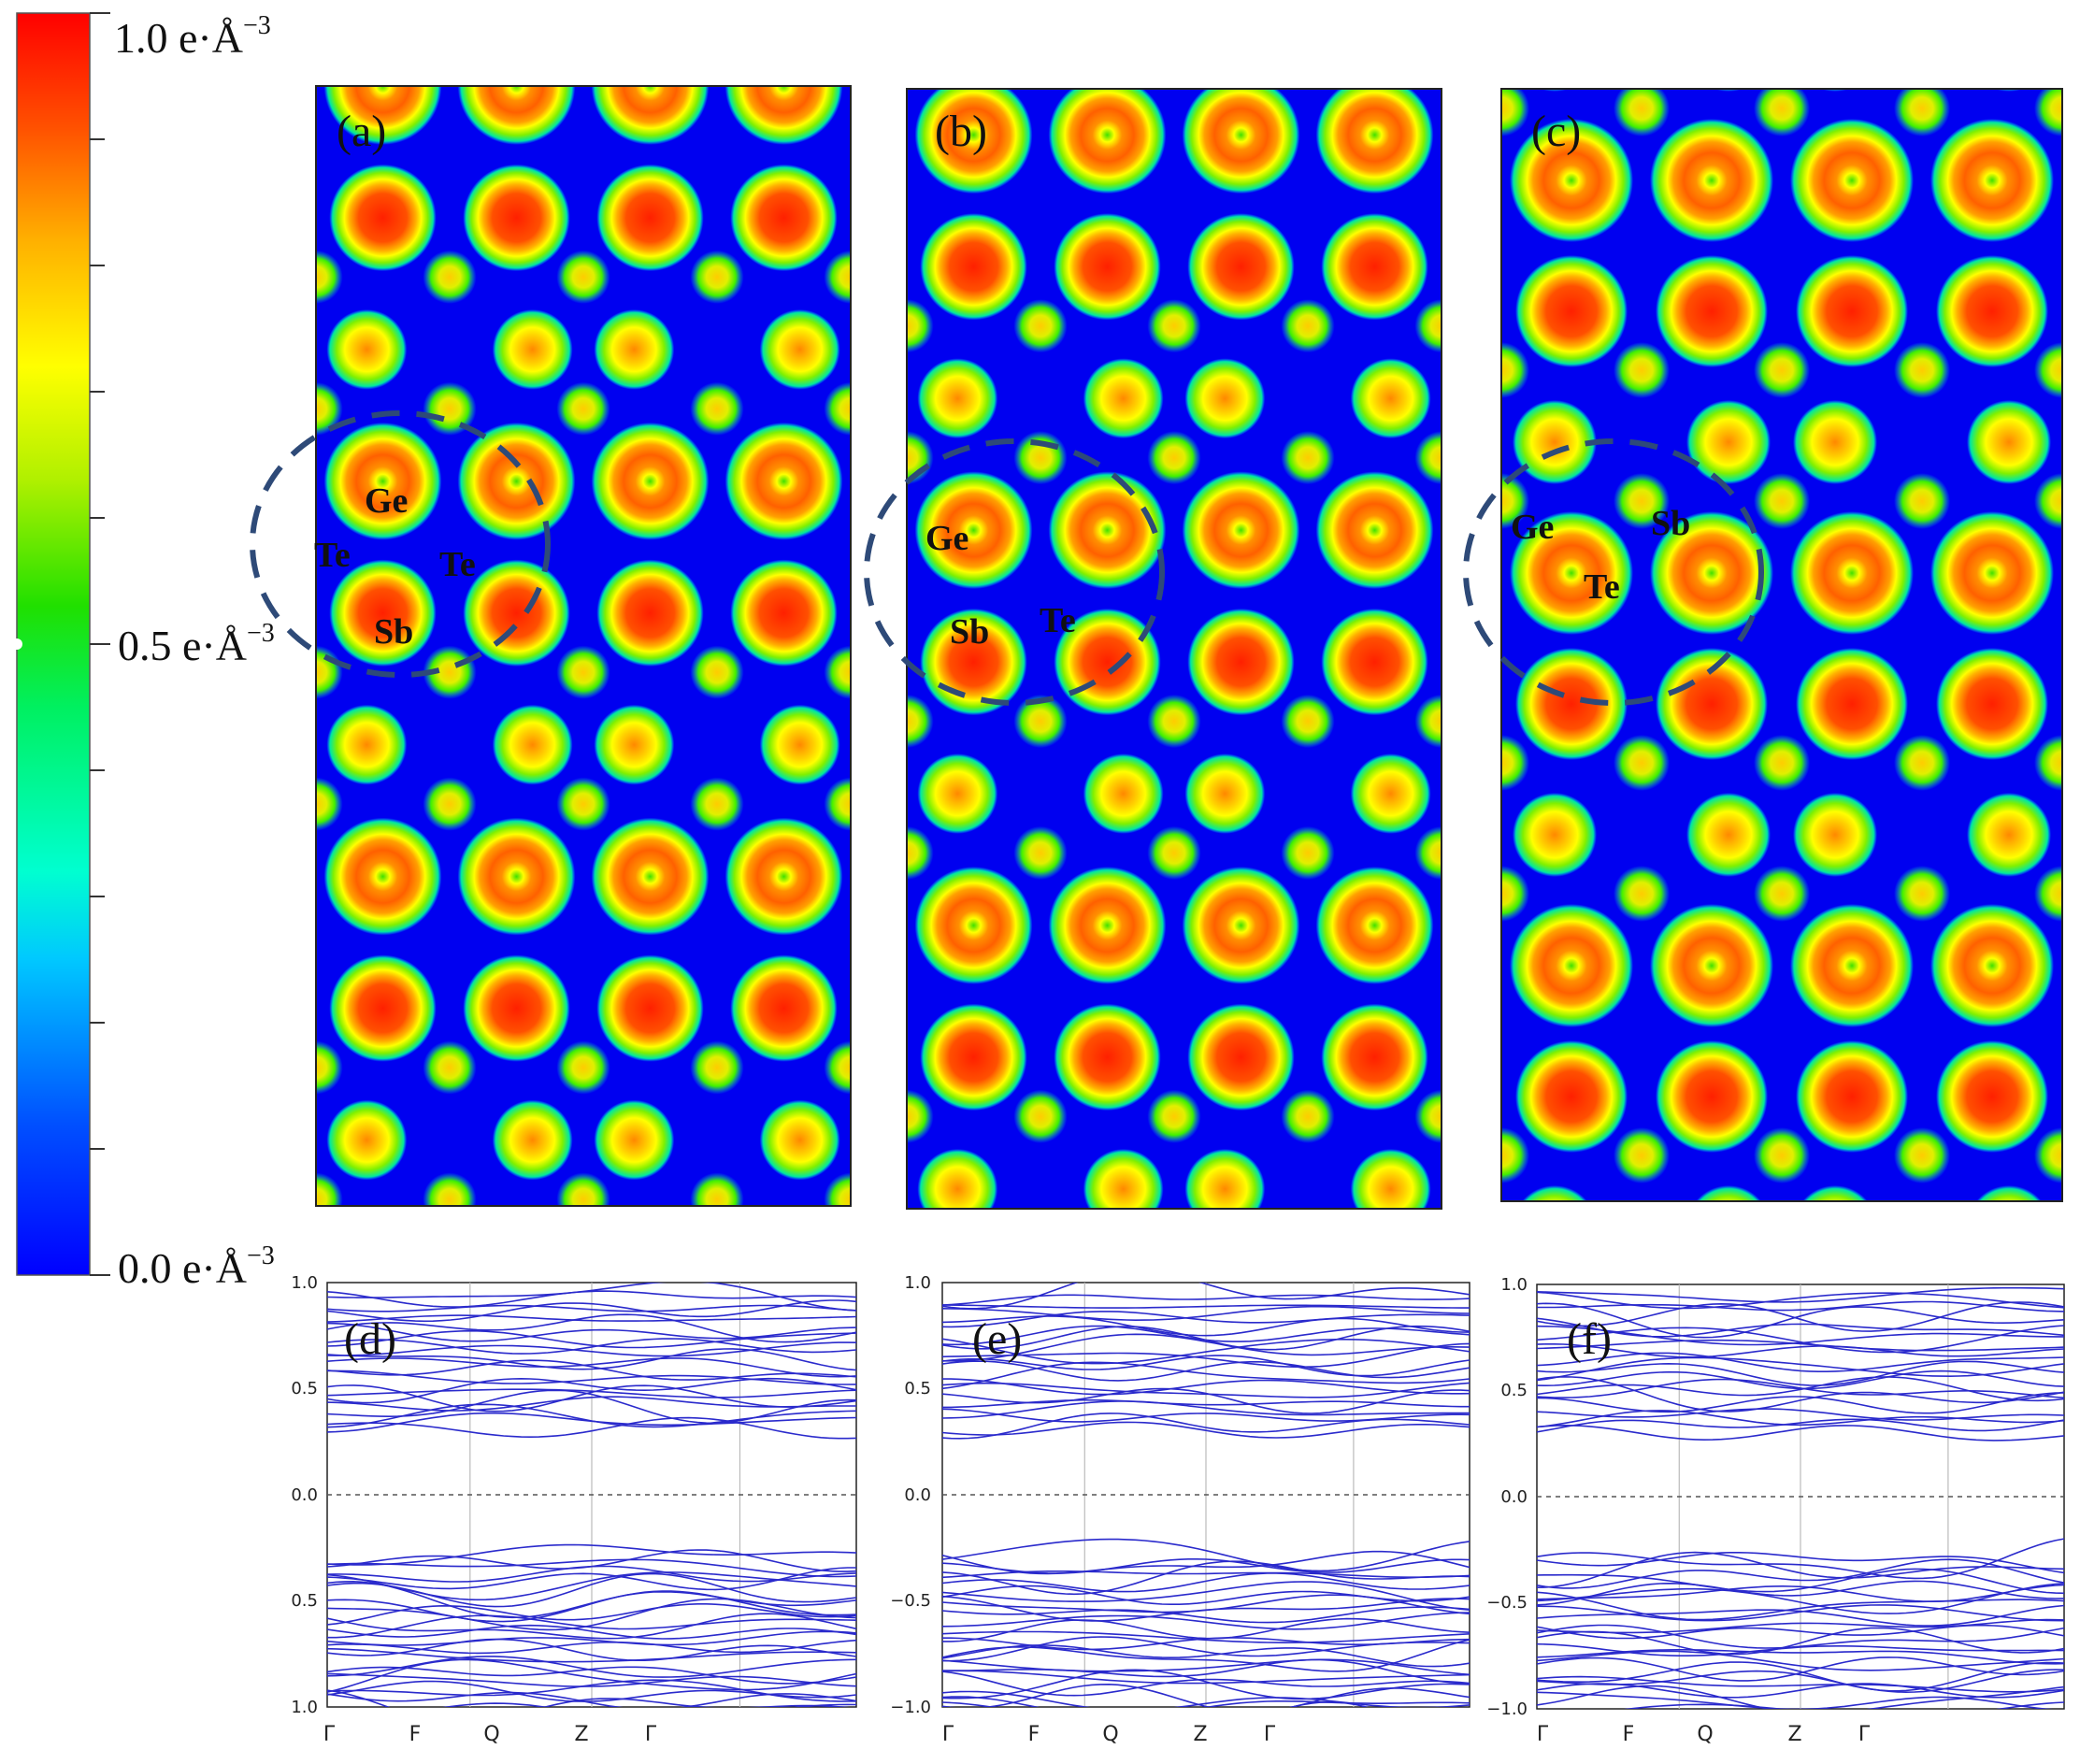  Describe the element at coordinates (1034, 1734) in the screenshot. I see `kpoint-e-f: F` at that location.